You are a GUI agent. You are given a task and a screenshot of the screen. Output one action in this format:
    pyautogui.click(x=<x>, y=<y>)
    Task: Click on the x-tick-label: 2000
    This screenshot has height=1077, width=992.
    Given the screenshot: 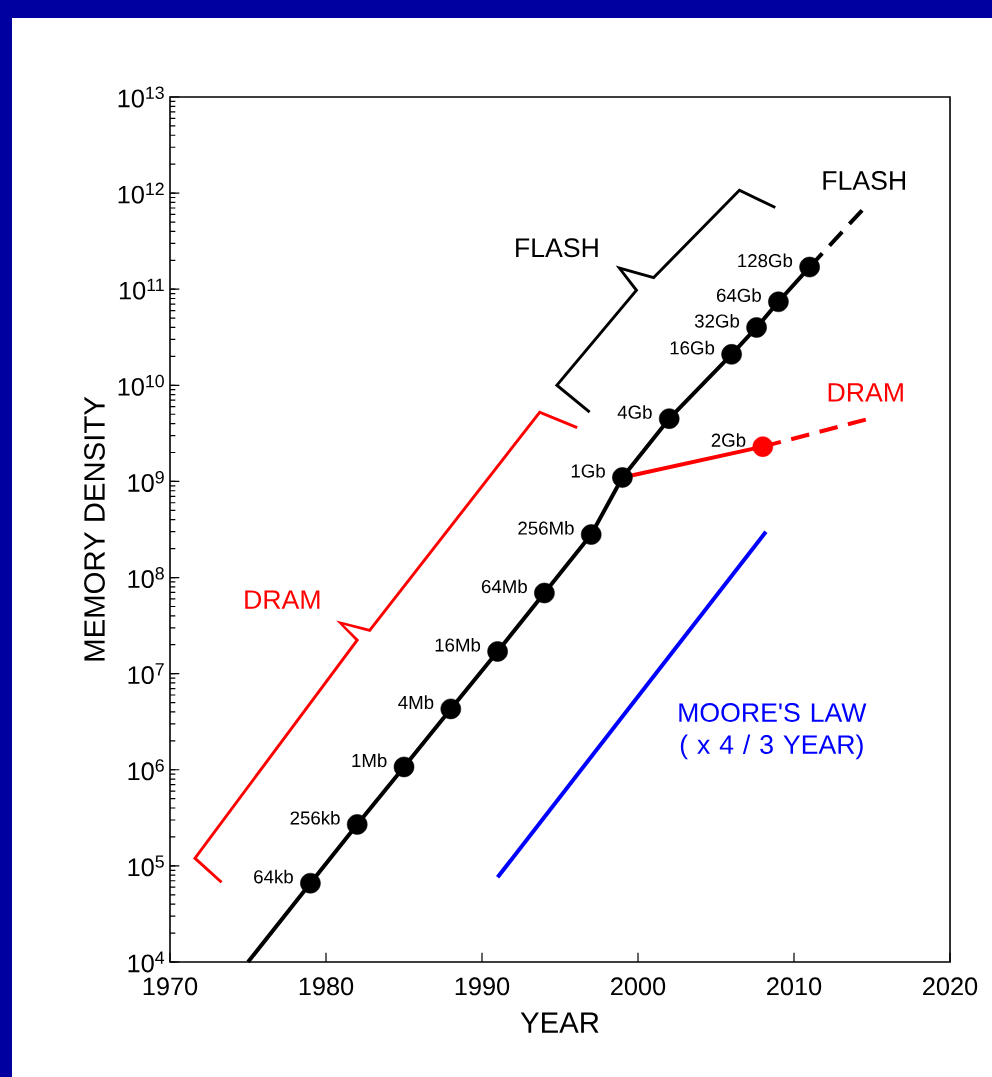 What is the action you would take?
    pyautogui.click(x=638, y=986)
    